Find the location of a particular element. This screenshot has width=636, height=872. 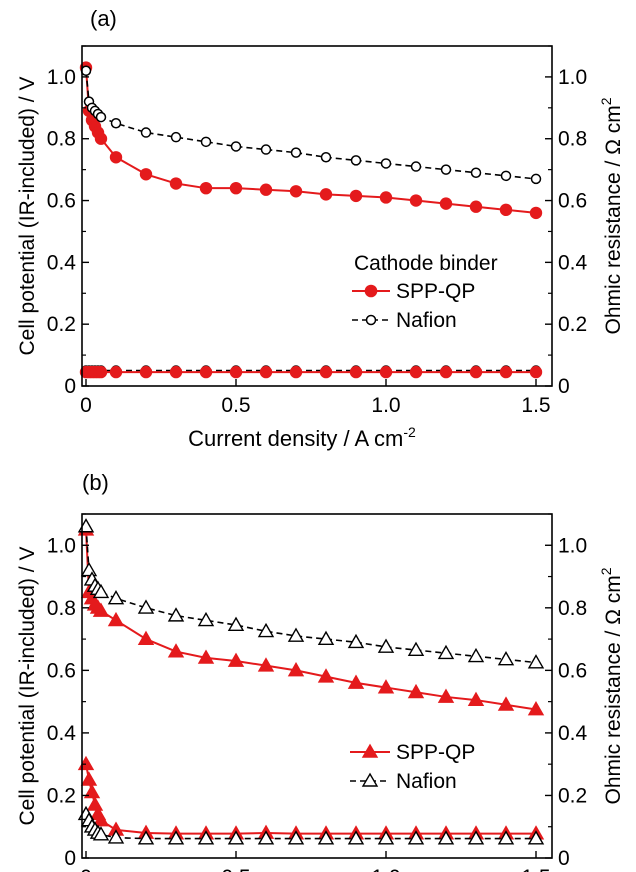

x-tick-label: 0 is located at coordinates (86, 405).